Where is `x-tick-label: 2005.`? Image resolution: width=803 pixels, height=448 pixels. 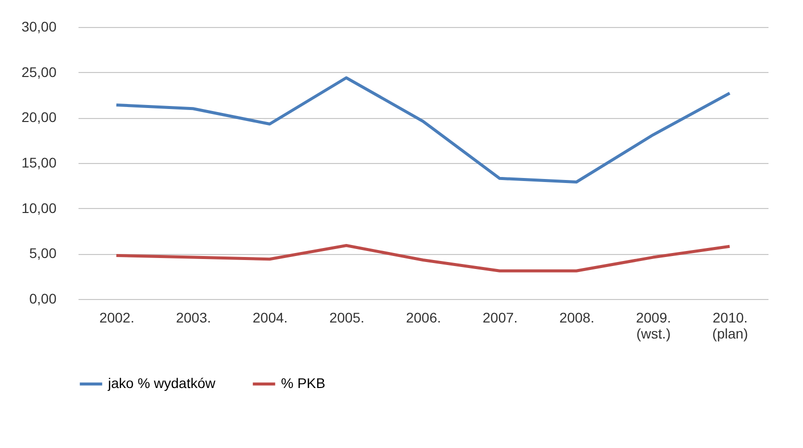
x-tick-label: 2005. is located at coordinates (346, 318).